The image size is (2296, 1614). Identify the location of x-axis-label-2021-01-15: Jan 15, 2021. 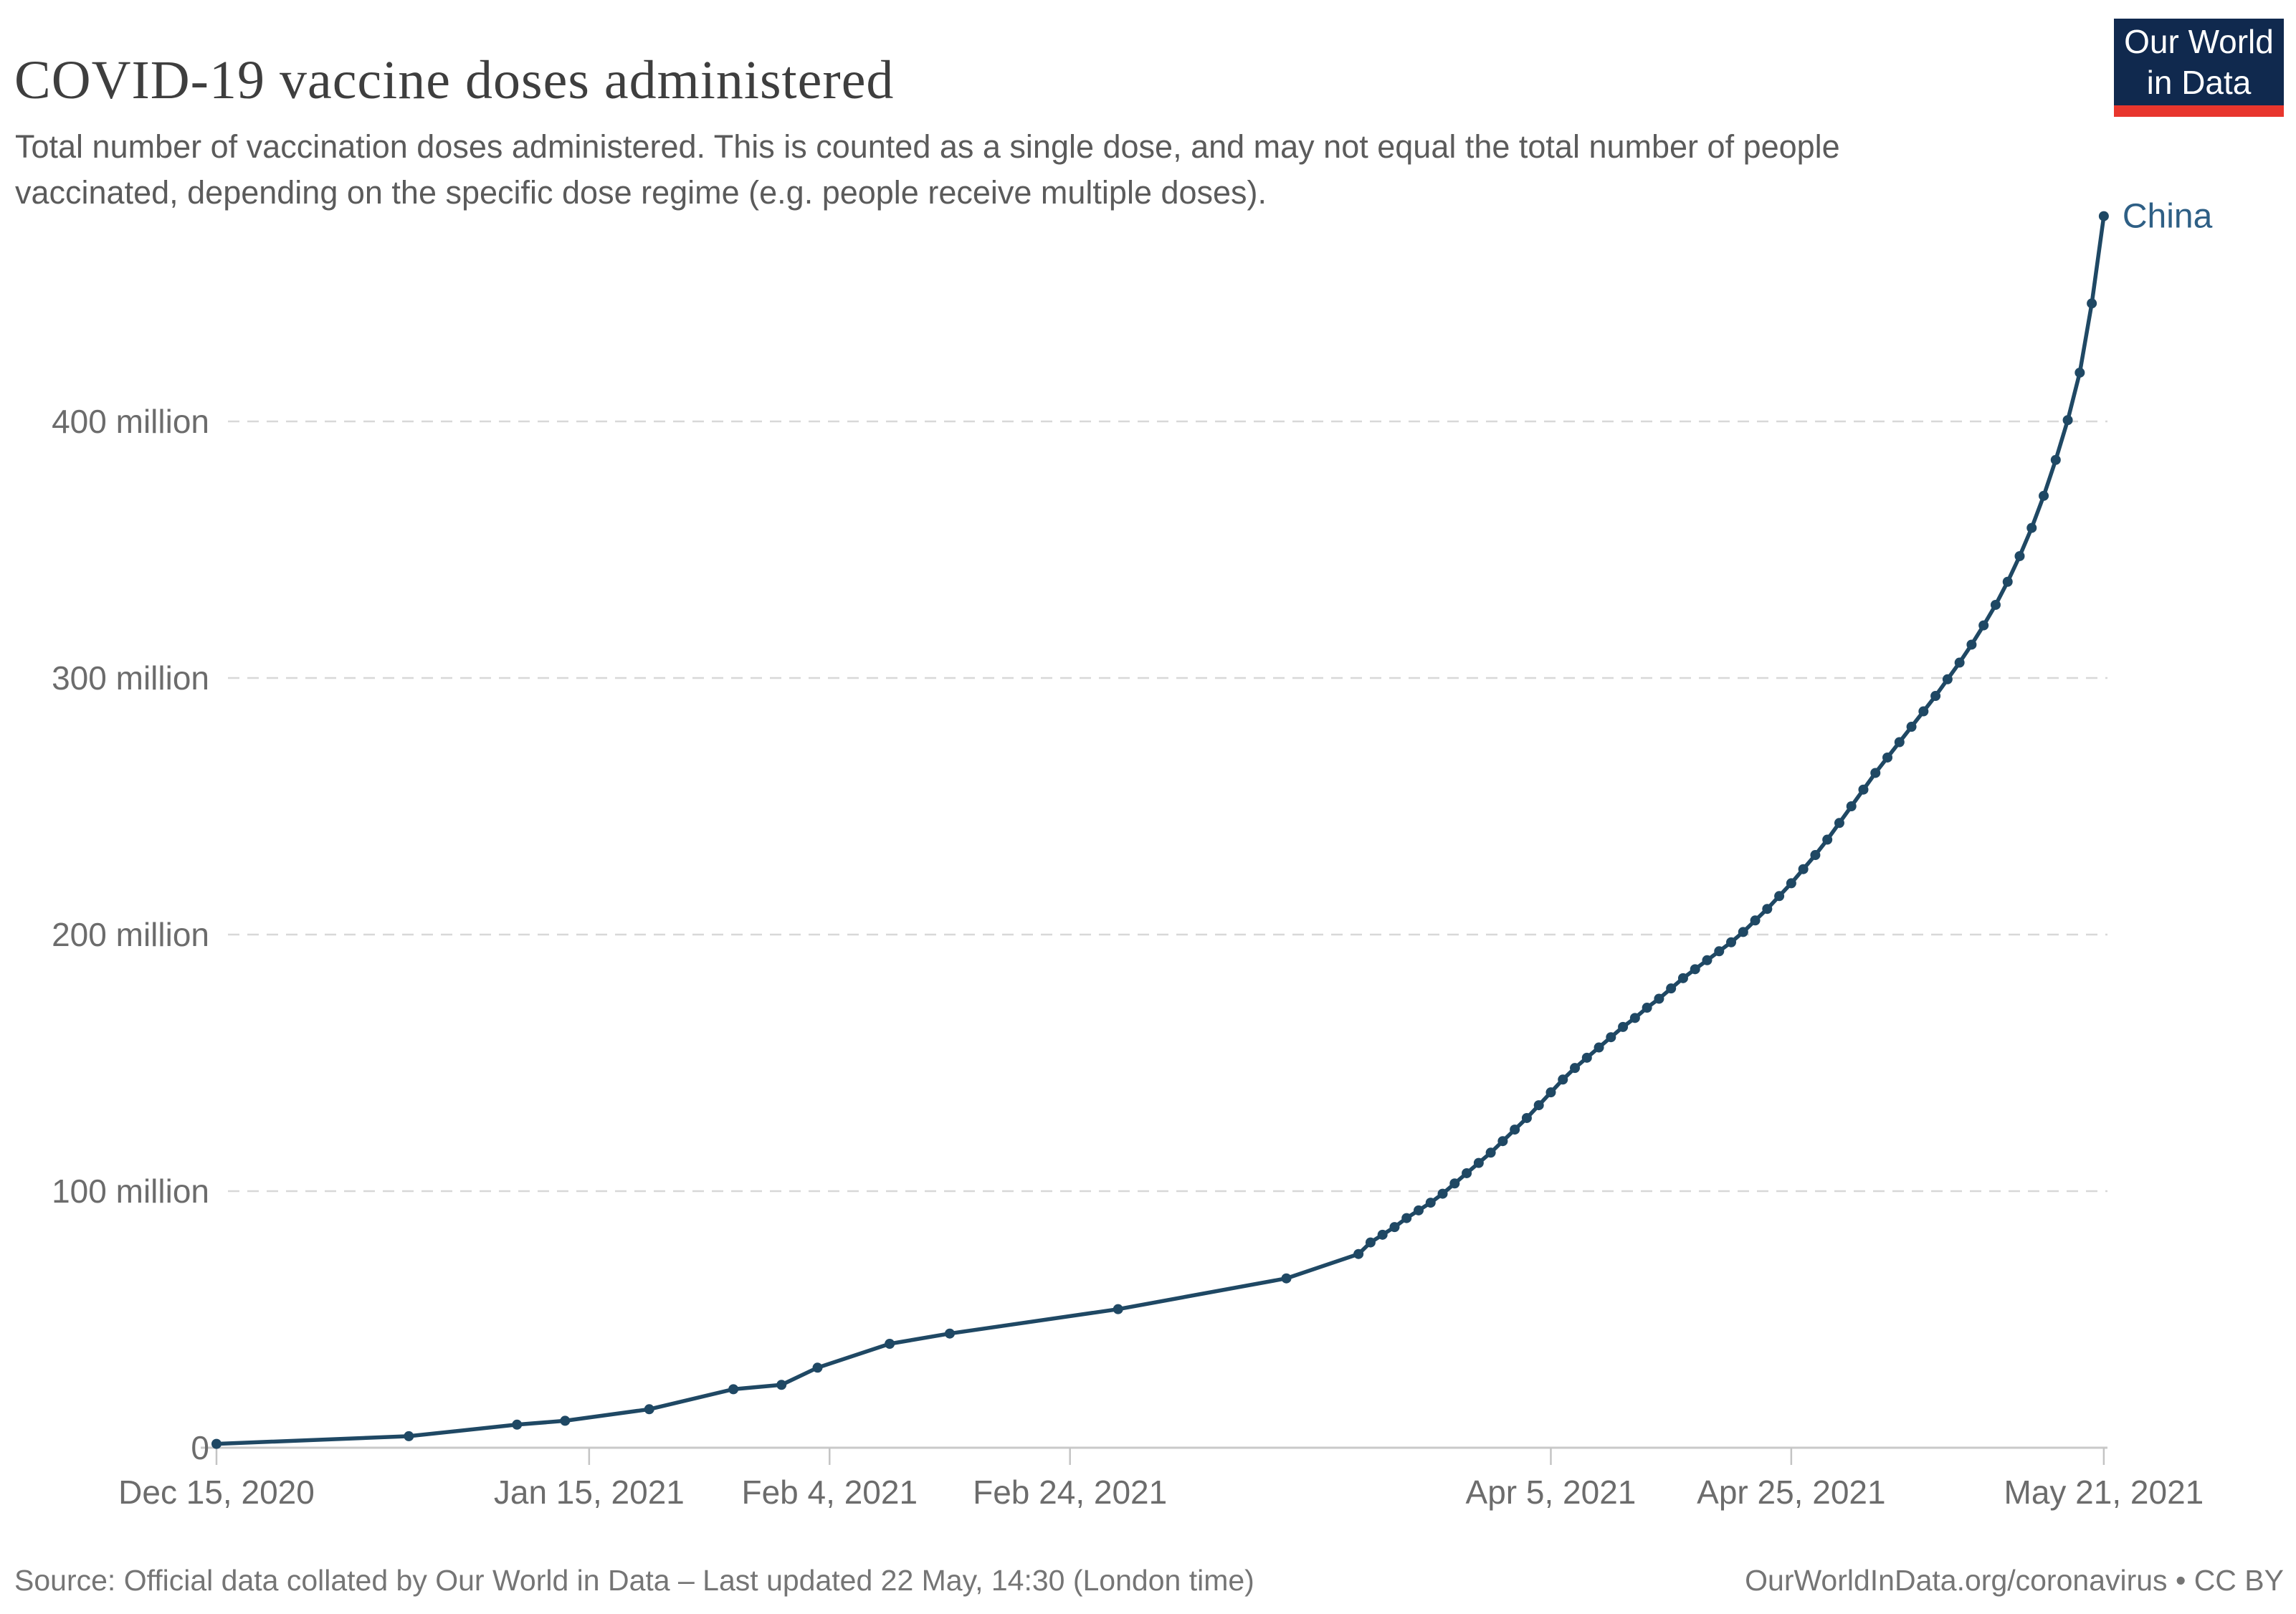
(589, 1492).